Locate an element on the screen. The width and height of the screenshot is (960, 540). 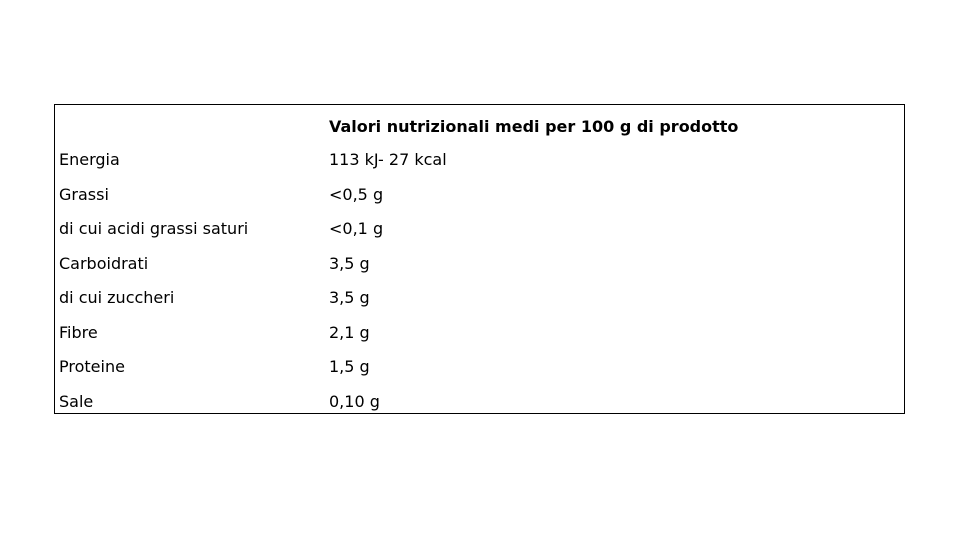
nutrient-value: 0,10 g is located at coordinates (354, 401).